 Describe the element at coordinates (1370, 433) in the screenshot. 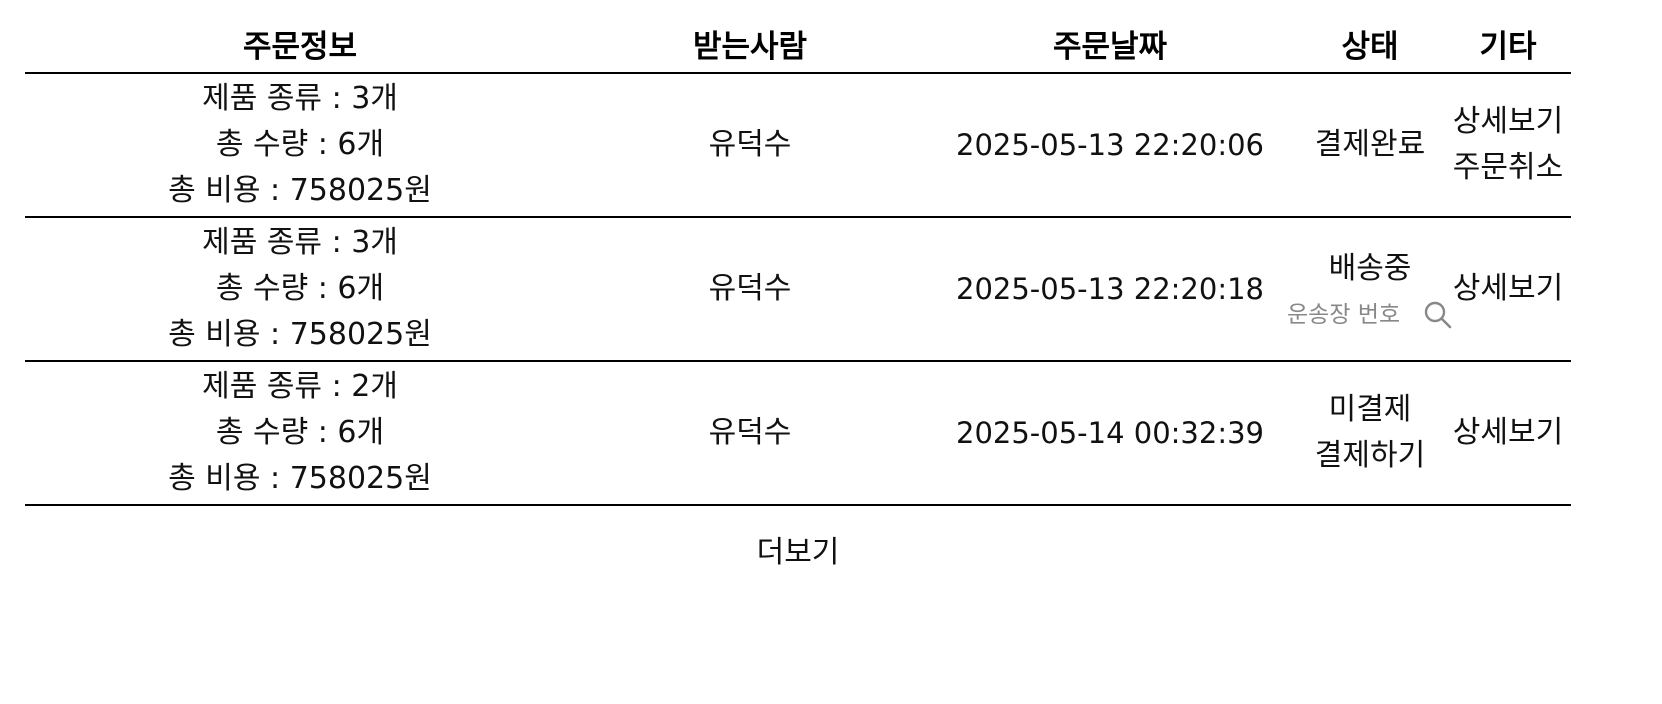

I see `status-cell: 미결제 결제하기` at that location.